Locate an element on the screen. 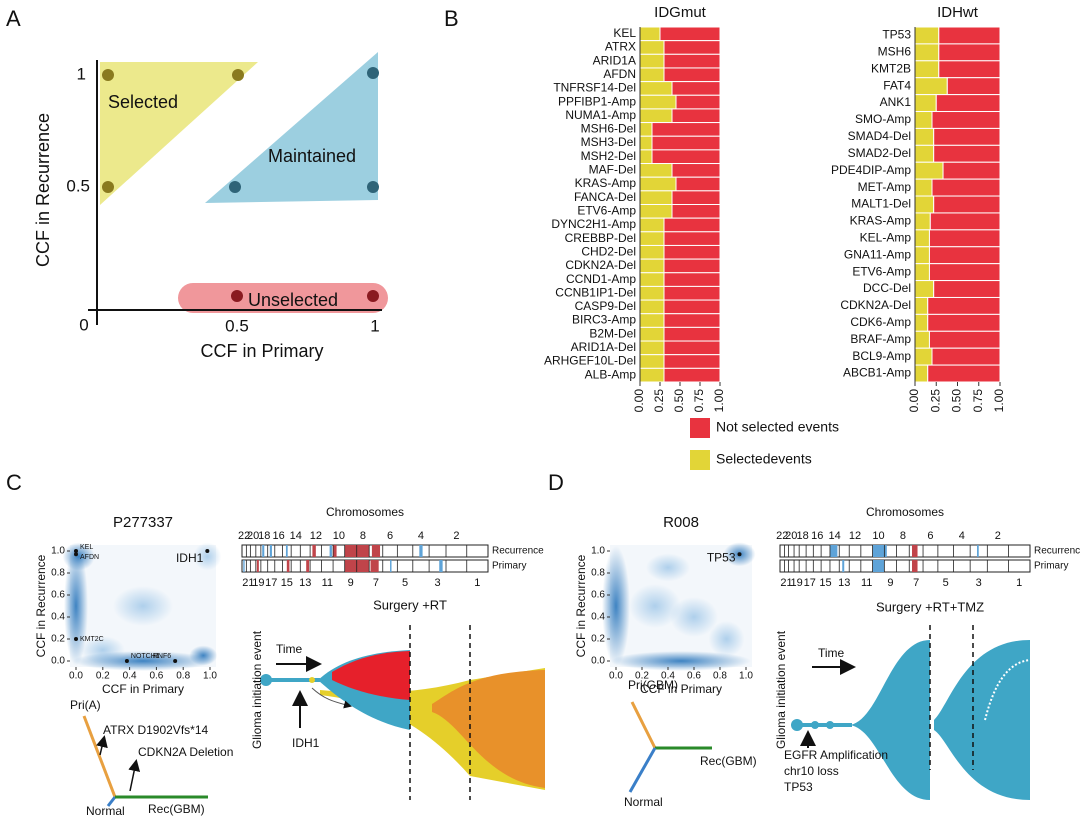 This screenshot has height=820, width=1080. chromosome-label: 11 is located at coordinates (866, 583).